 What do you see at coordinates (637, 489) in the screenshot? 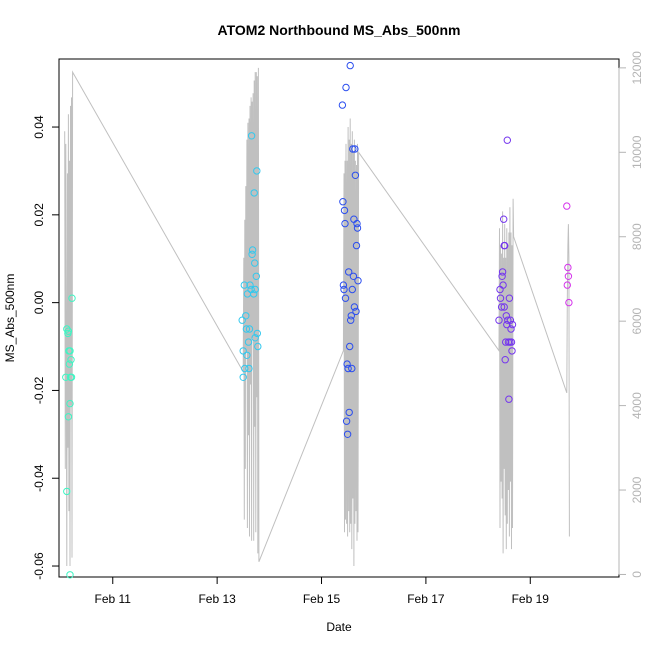
I see `y2-tick-label: 2000` at bounding box center [637, 489].